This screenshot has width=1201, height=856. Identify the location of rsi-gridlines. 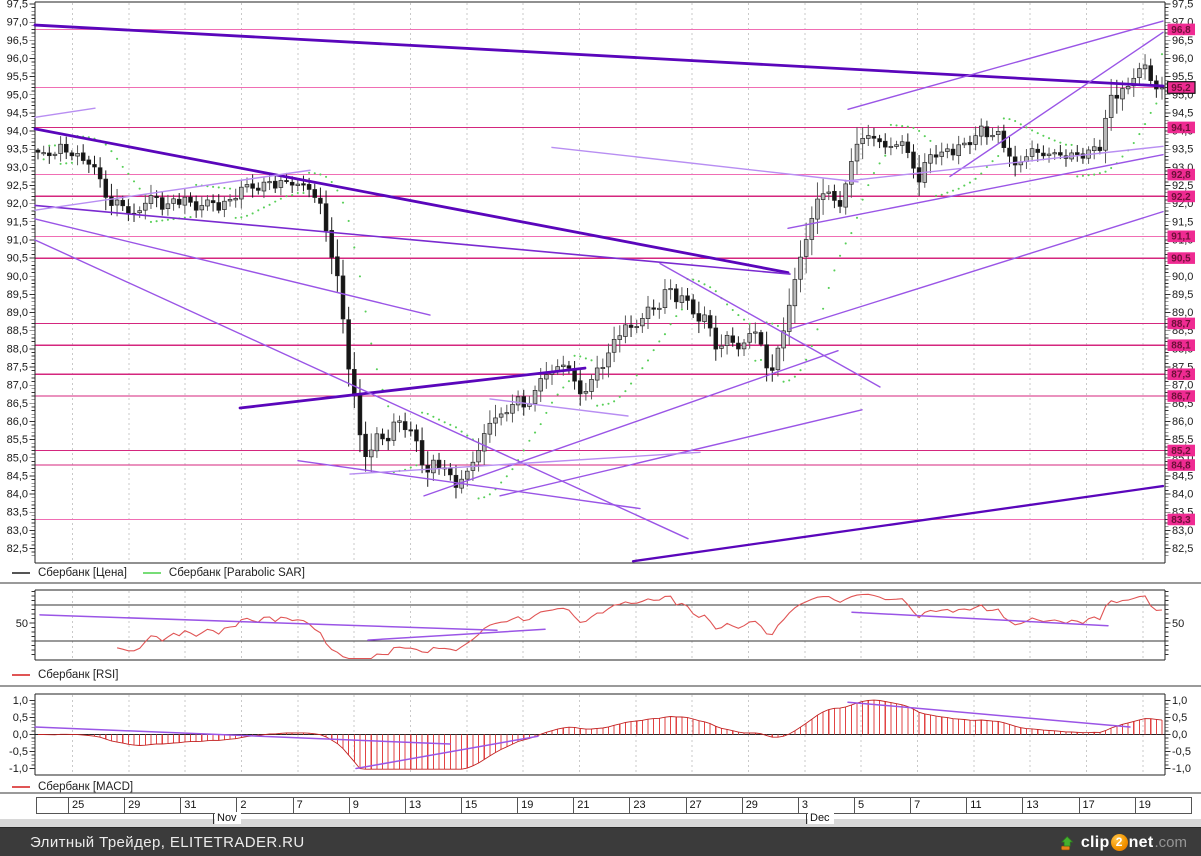
(608, 625).